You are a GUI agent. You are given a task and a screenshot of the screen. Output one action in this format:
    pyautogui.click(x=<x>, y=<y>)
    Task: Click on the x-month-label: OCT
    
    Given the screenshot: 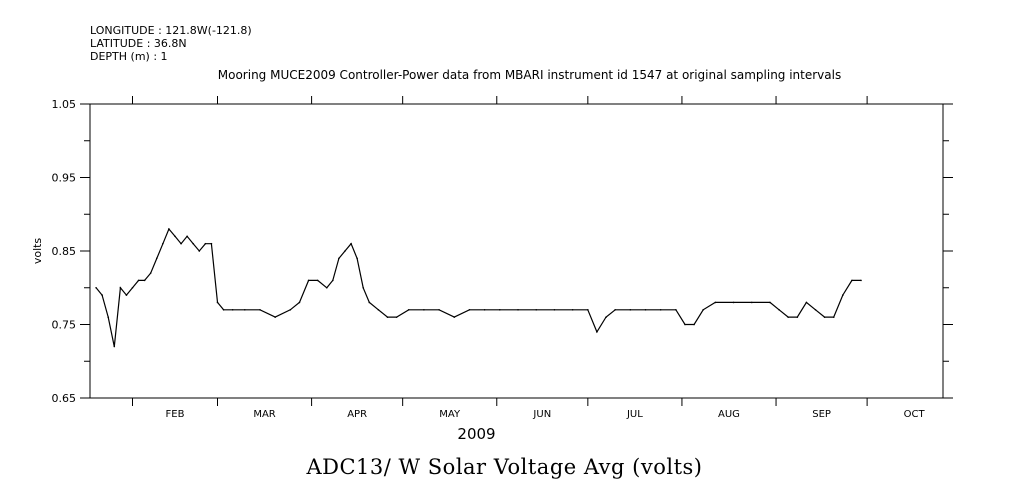 What is the action you would take?
    pyautogui.click(x=915, y=414)
    